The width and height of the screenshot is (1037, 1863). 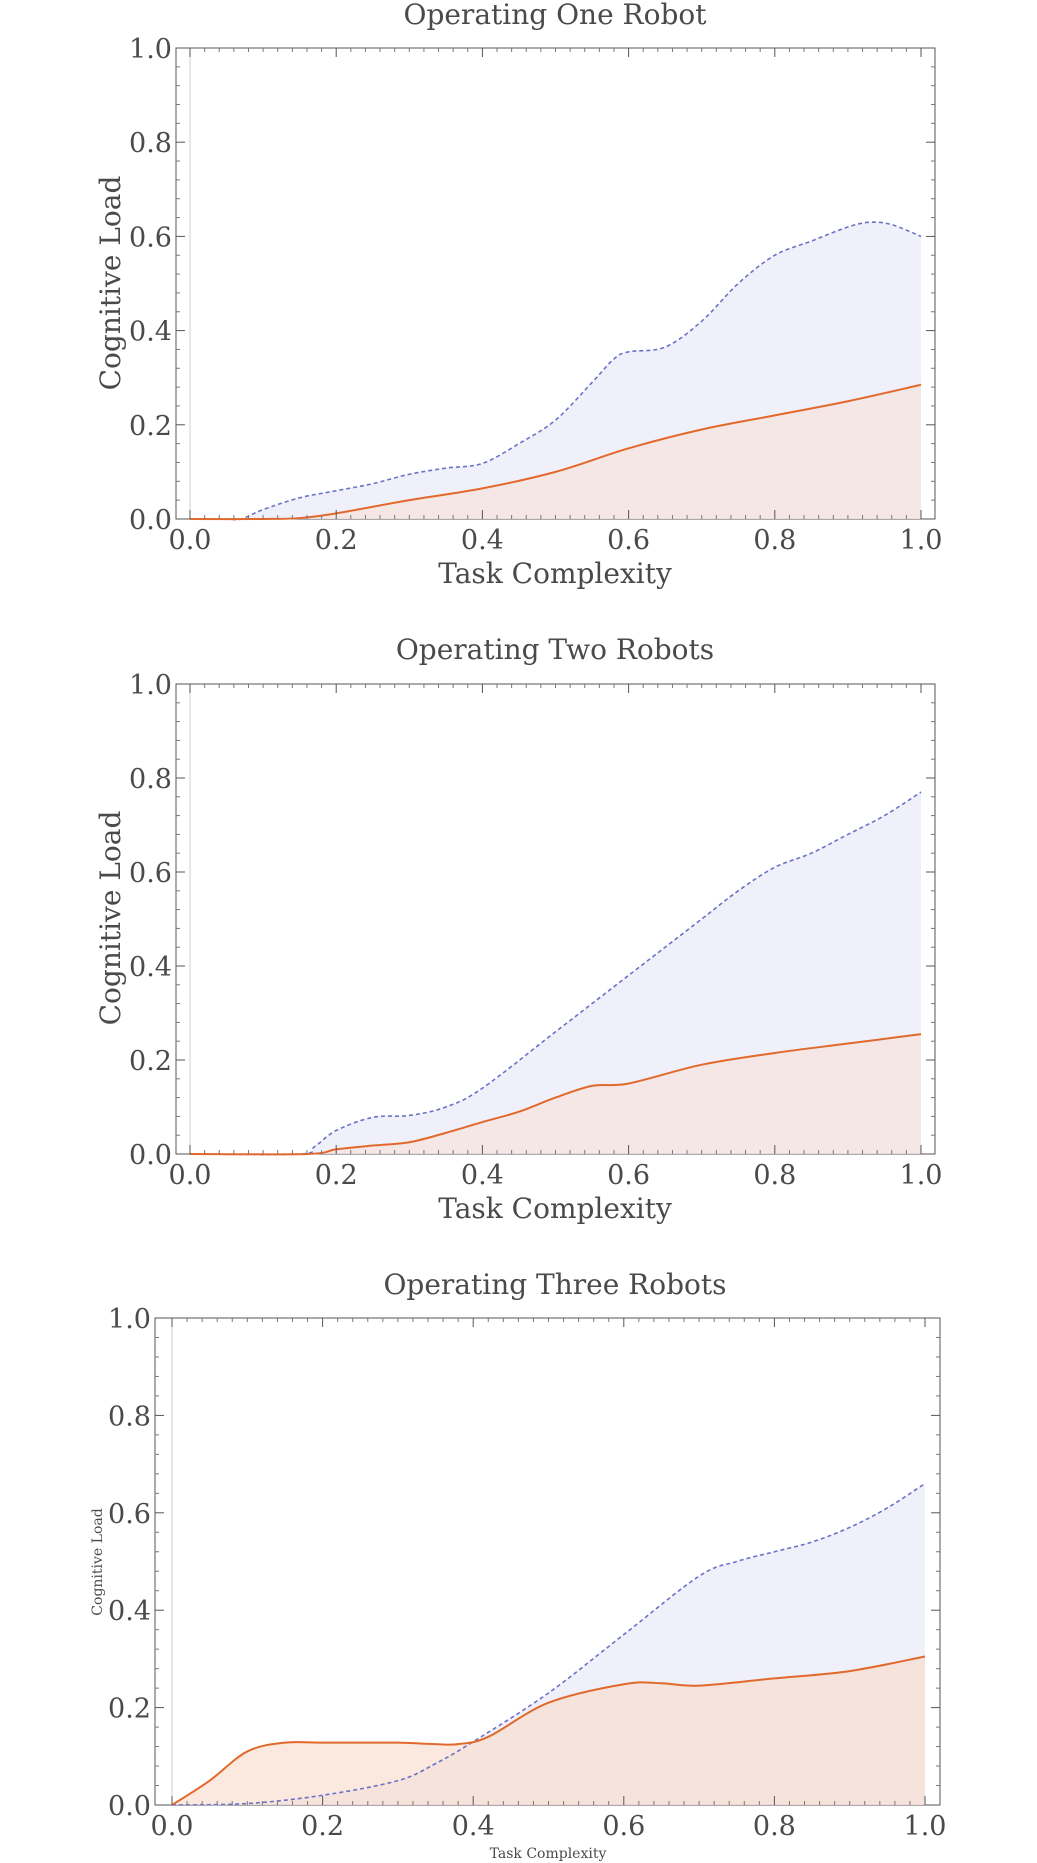 I want to click on chart-title: Operating Two Robots, so click(x=555, y=649).